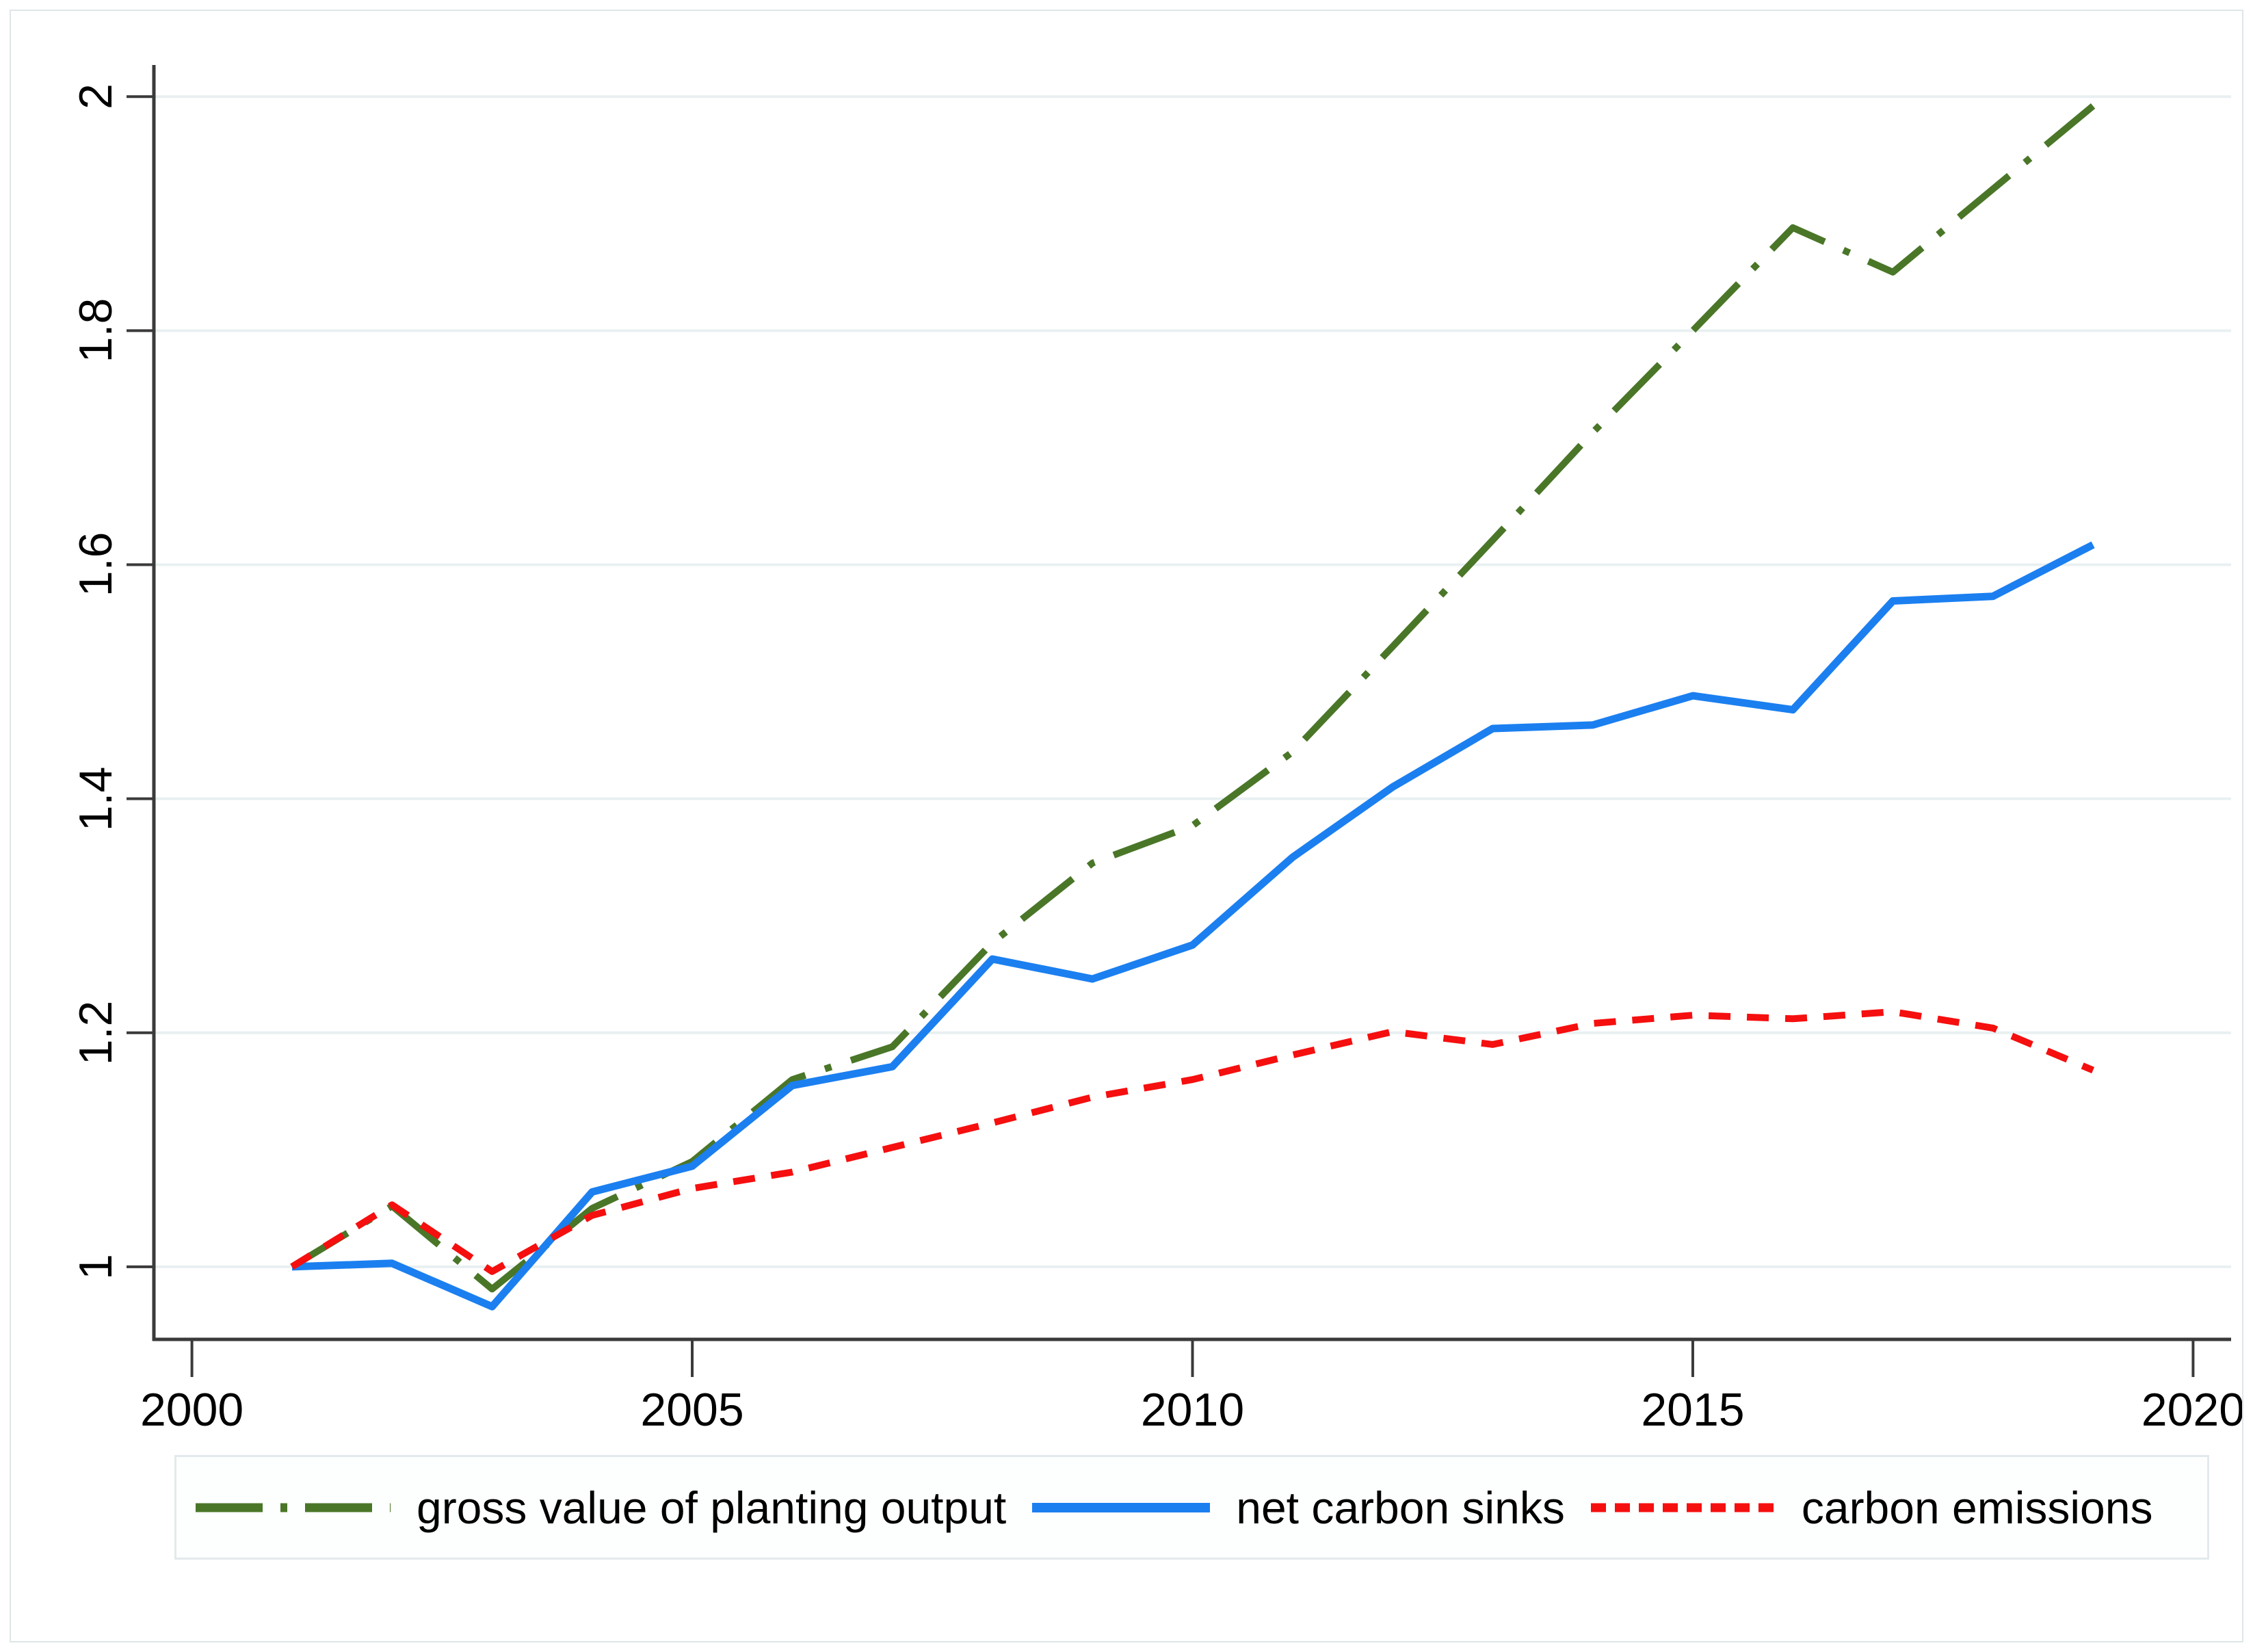 The image size is (2253, 1652). I want to click on legend-sample-net-carbon-sinks-line, so click(1121, 1507).